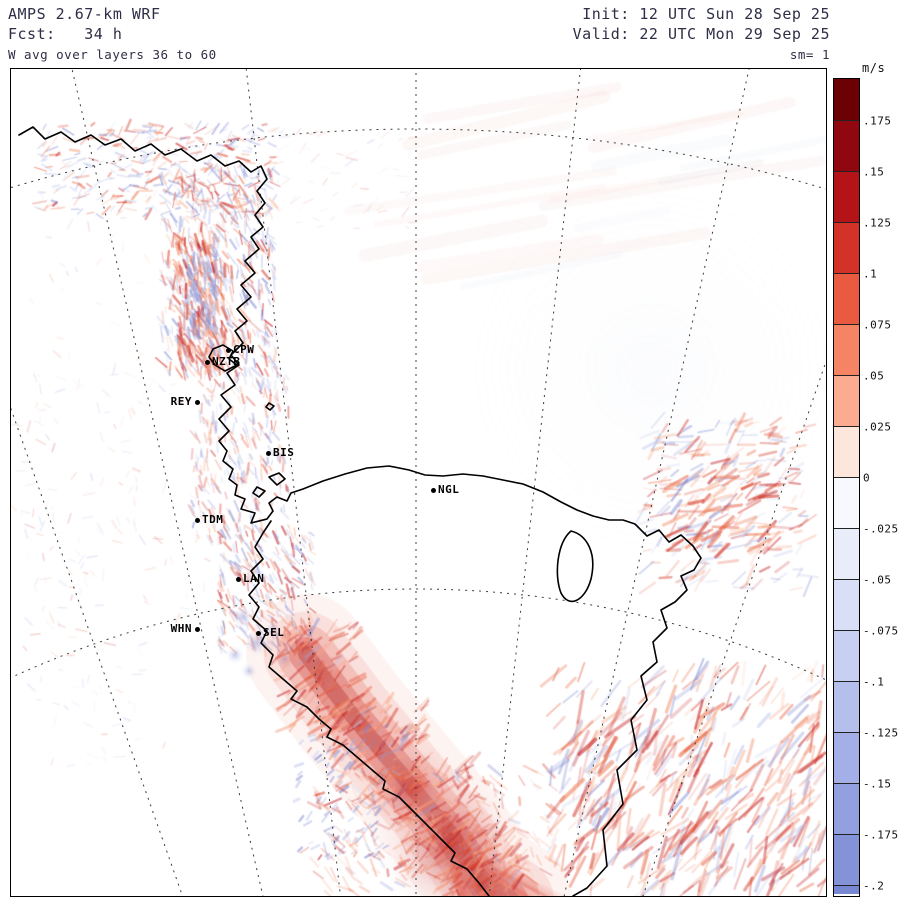  I want to click on station-label: NZTB, so click(226, 361).